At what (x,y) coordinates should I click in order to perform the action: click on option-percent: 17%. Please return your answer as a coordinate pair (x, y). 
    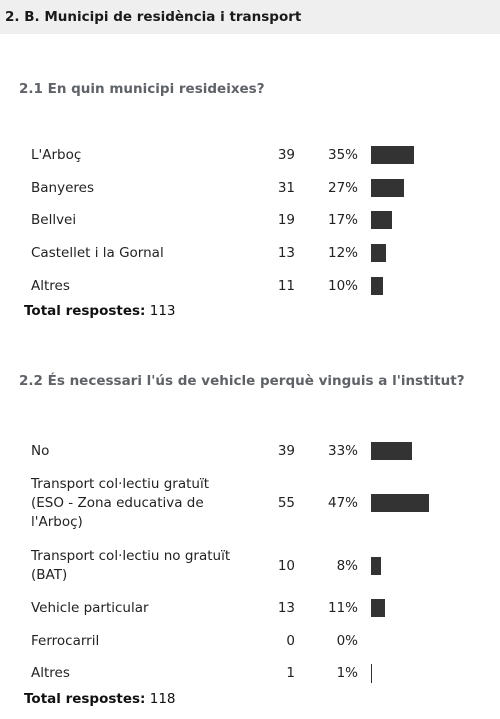
    Looking at the image, I should click on (342, 220).